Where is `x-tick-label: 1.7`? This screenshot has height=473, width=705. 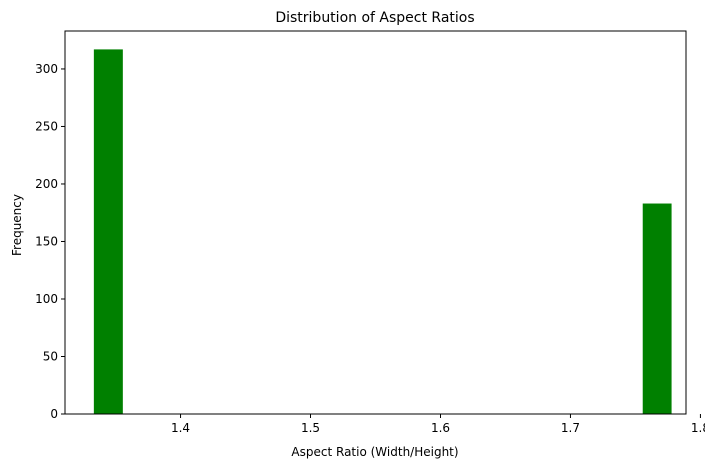 x-tick-label: 1.7 is located at coordinates (570, 428).